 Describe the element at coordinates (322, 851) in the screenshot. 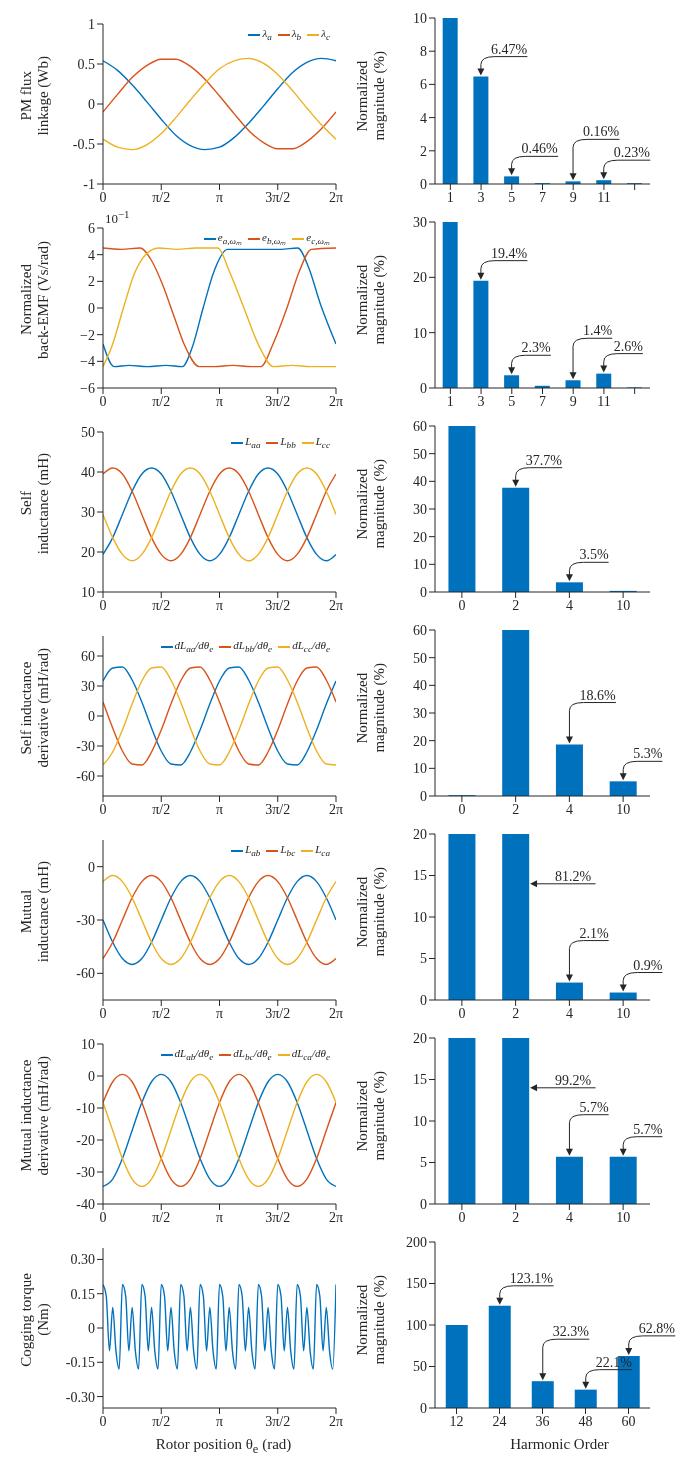

I see `legend-label: L$_{ca}$` at that location.